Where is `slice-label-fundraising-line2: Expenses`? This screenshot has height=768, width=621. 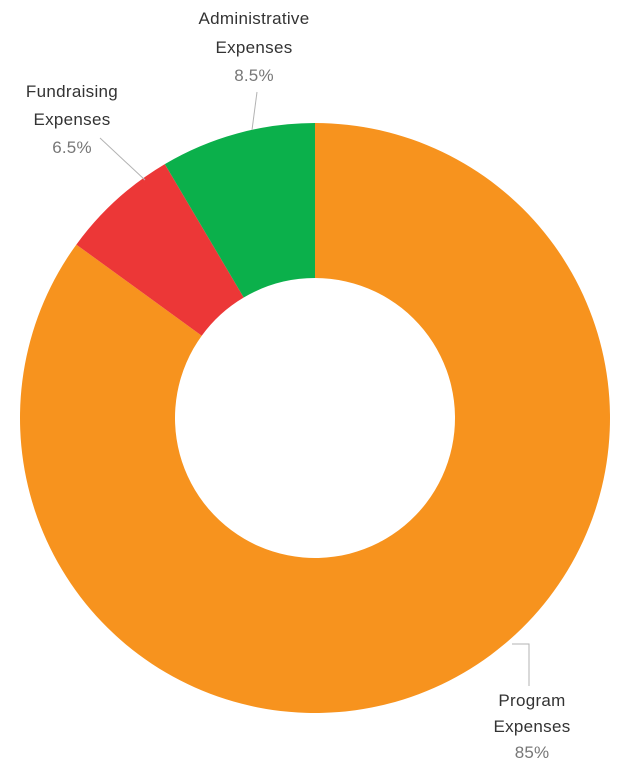 slice-label-fundraising-line2: Expenses is located at coordinates (71, 119).